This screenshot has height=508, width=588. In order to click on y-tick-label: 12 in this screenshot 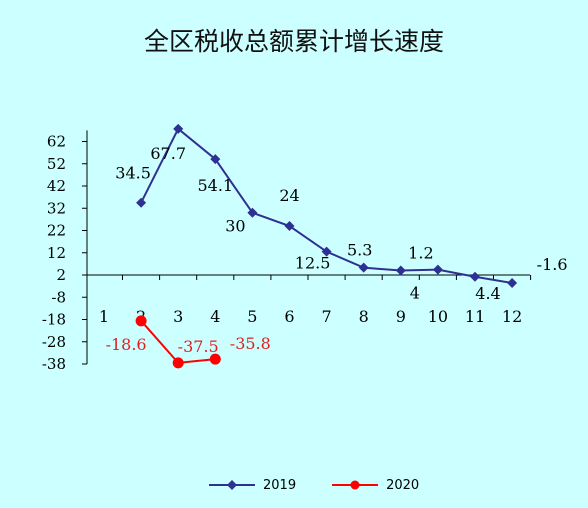, I will do `click(56, 253)`.